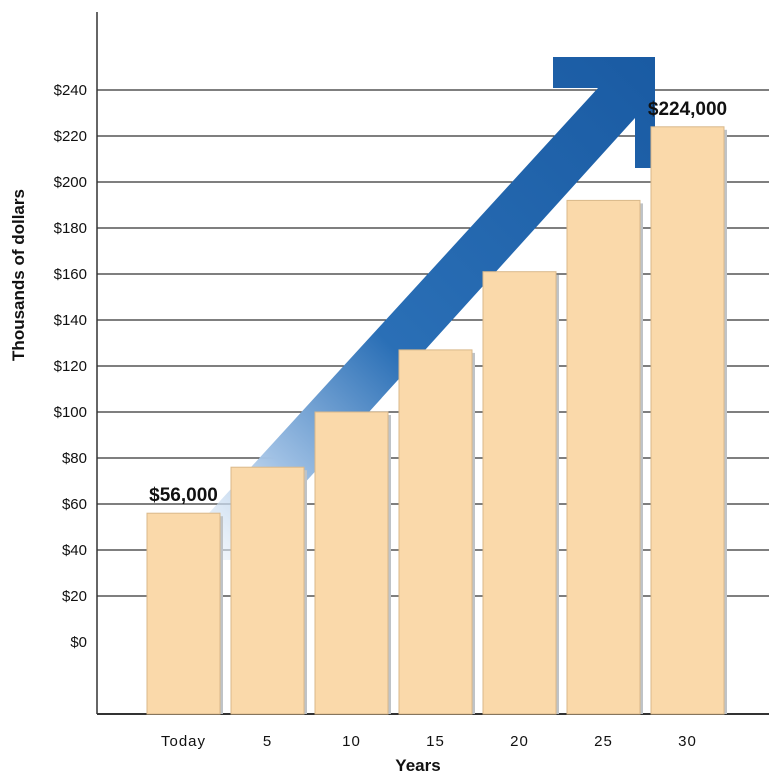  What do you see at coordinates (78, 642) in the screenshot?
I see `y-tick-label: $0` at bounding box center [78, 642].